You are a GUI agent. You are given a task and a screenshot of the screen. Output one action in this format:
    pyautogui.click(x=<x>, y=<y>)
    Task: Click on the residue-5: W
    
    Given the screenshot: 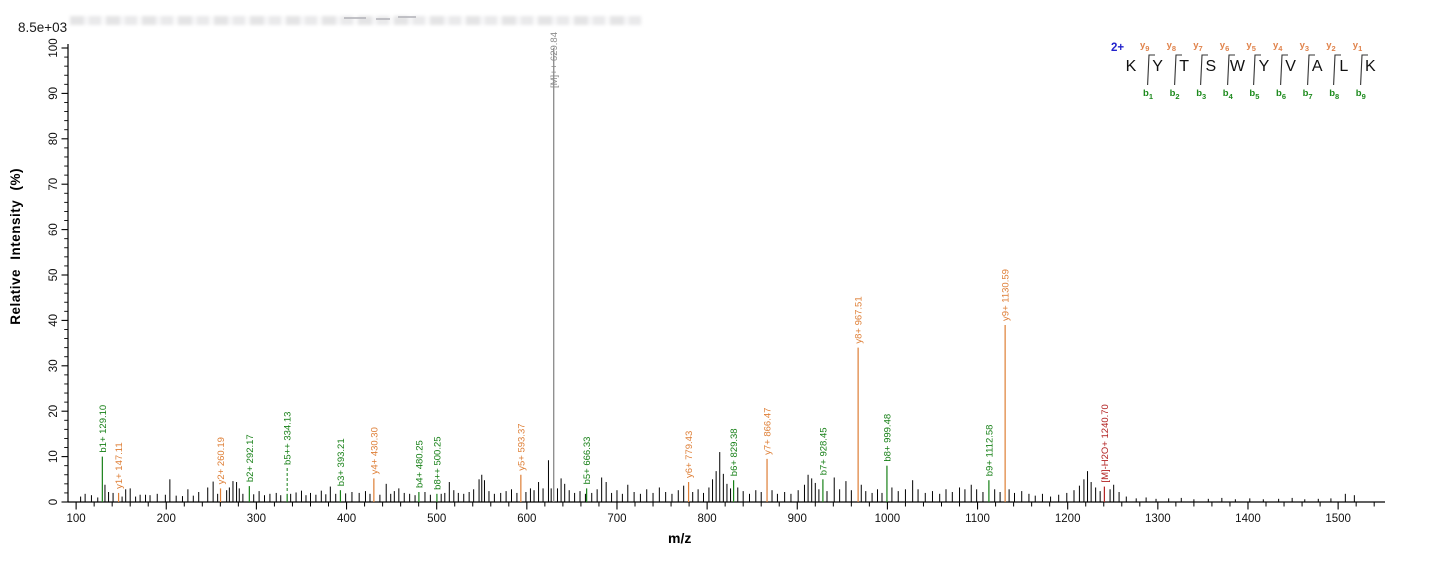 What is the action you would take?
    pyautogui.click(x=1237, y=66)
    